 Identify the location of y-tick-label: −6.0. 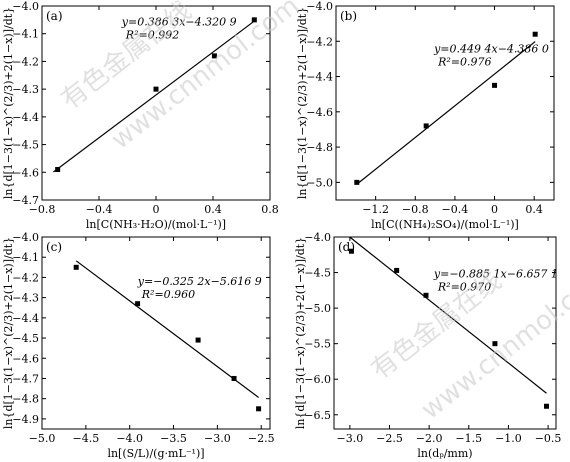
(317, 379).